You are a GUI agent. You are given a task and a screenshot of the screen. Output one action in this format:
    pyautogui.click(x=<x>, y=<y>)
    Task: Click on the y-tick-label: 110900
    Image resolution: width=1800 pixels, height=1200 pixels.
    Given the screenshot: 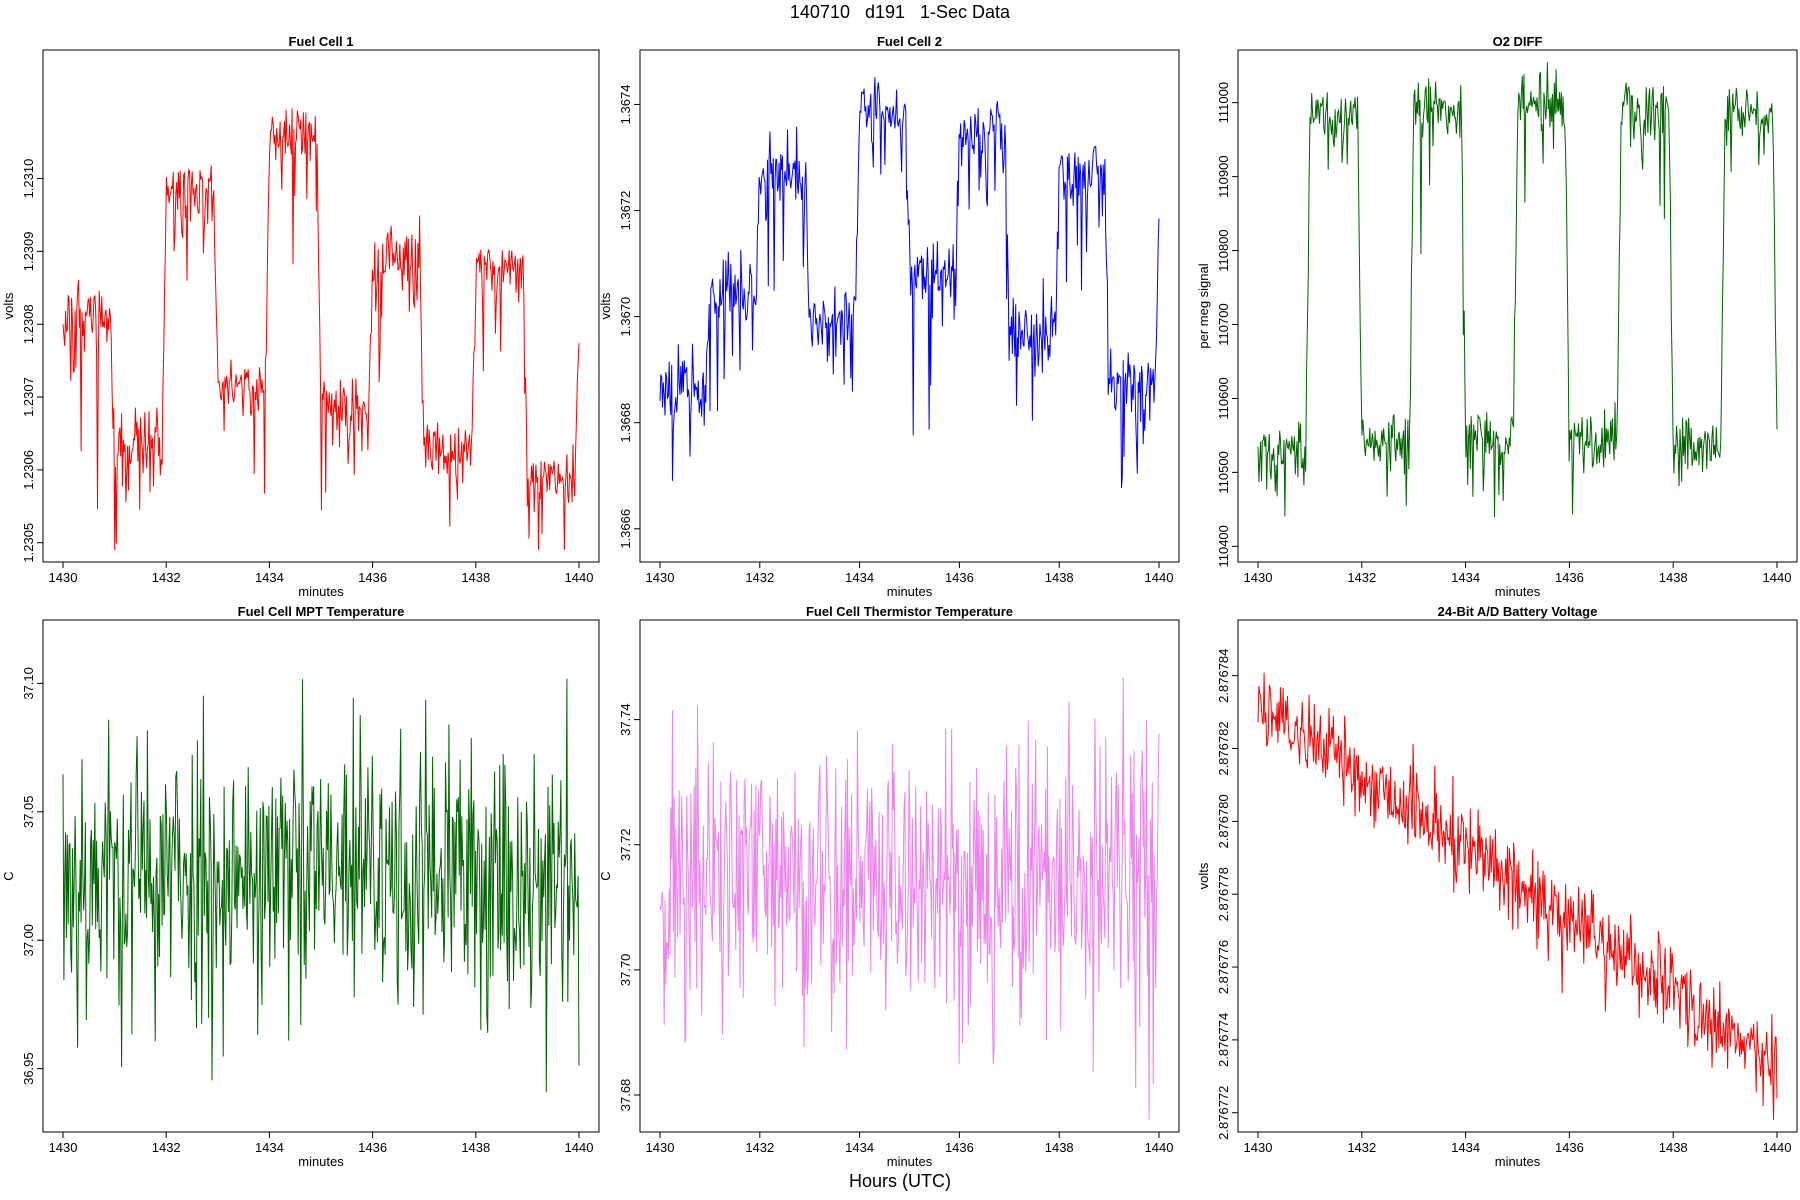 What is the action you would take?
    pyautogui.click(x=1223, y=176)
    